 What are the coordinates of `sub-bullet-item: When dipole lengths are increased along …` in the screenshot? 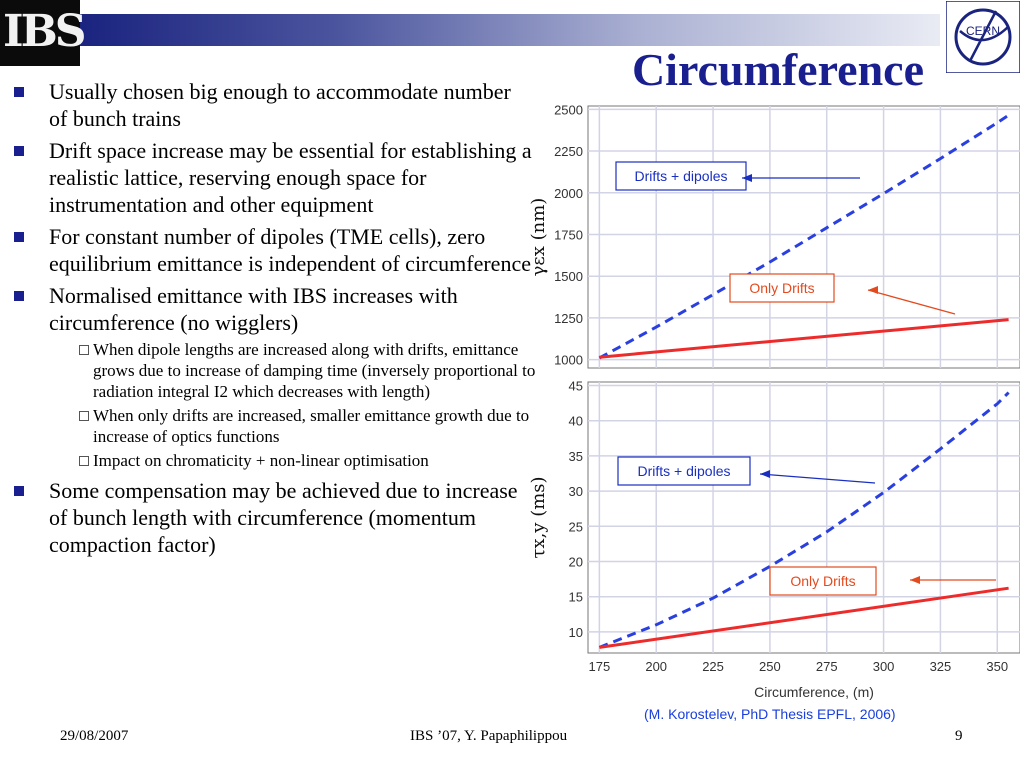 It's located at (279, 370).